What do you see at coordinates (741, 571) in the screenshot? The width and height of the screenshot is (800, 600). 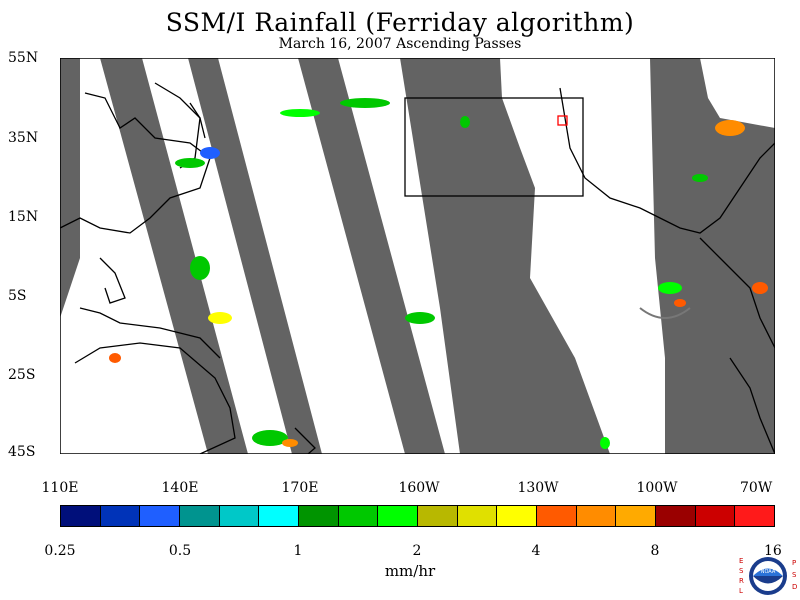 I see `logo-esrl-s: S` at bounding box center [741, 571].